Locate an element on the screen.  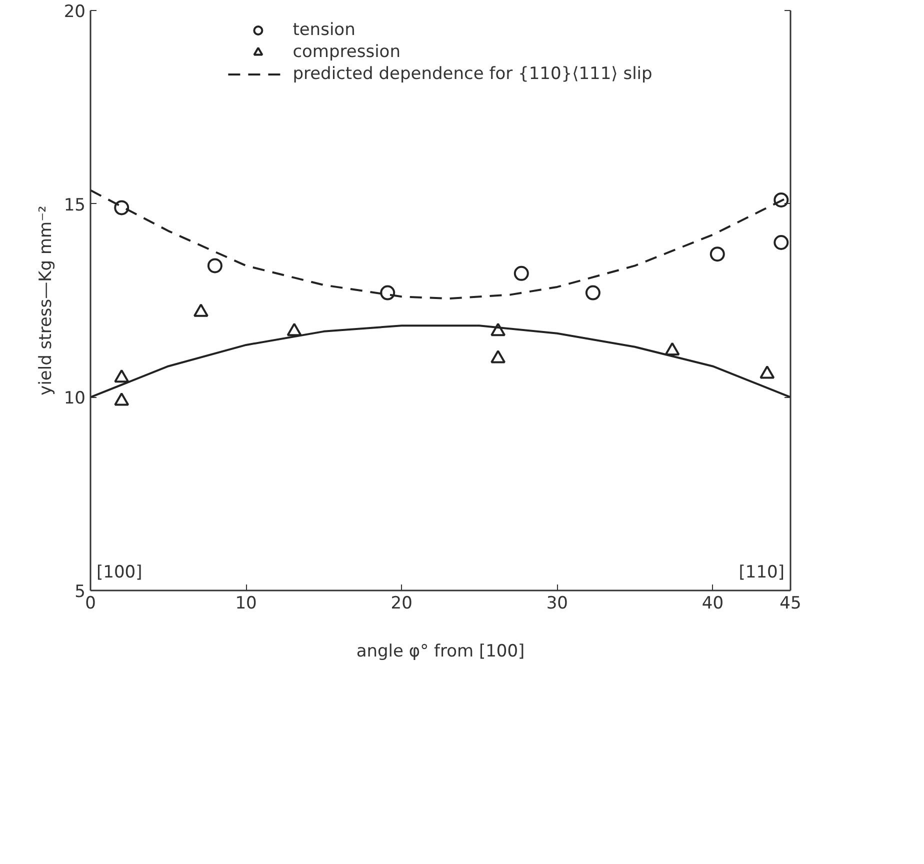
annotation: [110] is located at coordinates (761, 572).